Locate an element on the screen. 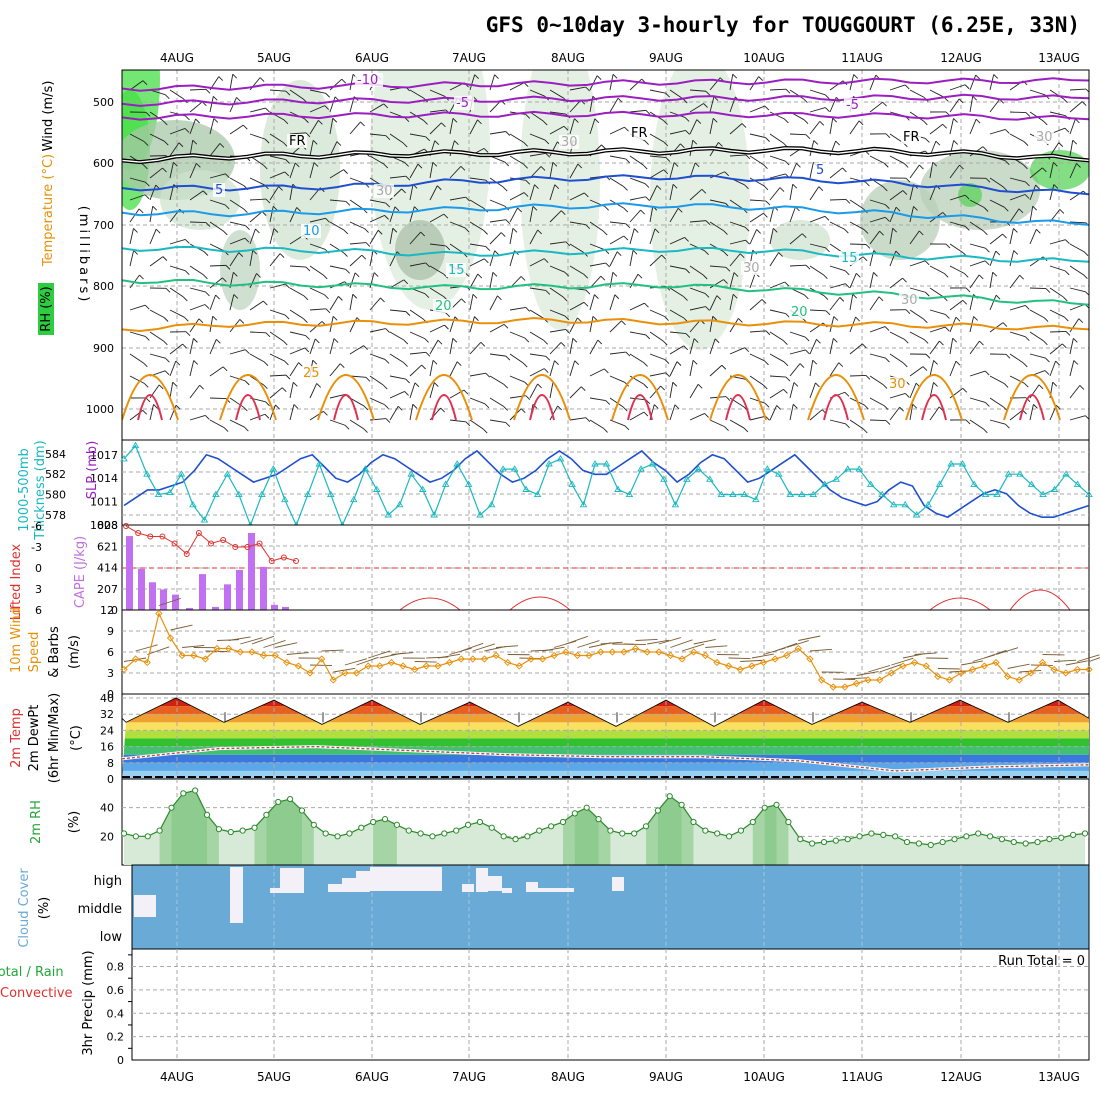  li-tick: 6 is located at coordinates (38, 610).